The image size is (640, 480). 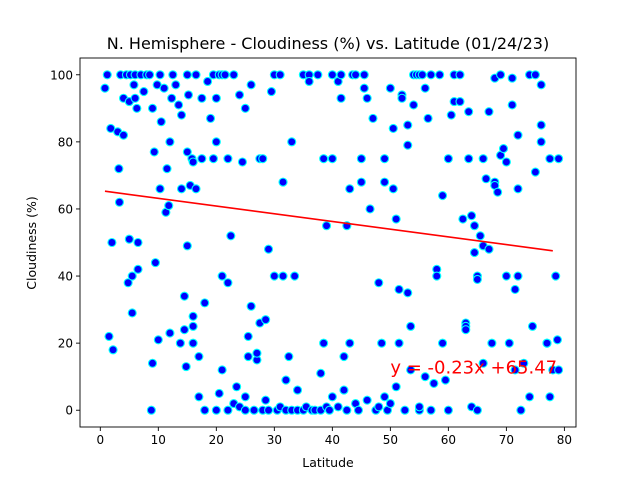 What do you see at coordinates (506, 440) in the screenshot?
I see `x-tick-label: 70` at bounding box center [506, 440].